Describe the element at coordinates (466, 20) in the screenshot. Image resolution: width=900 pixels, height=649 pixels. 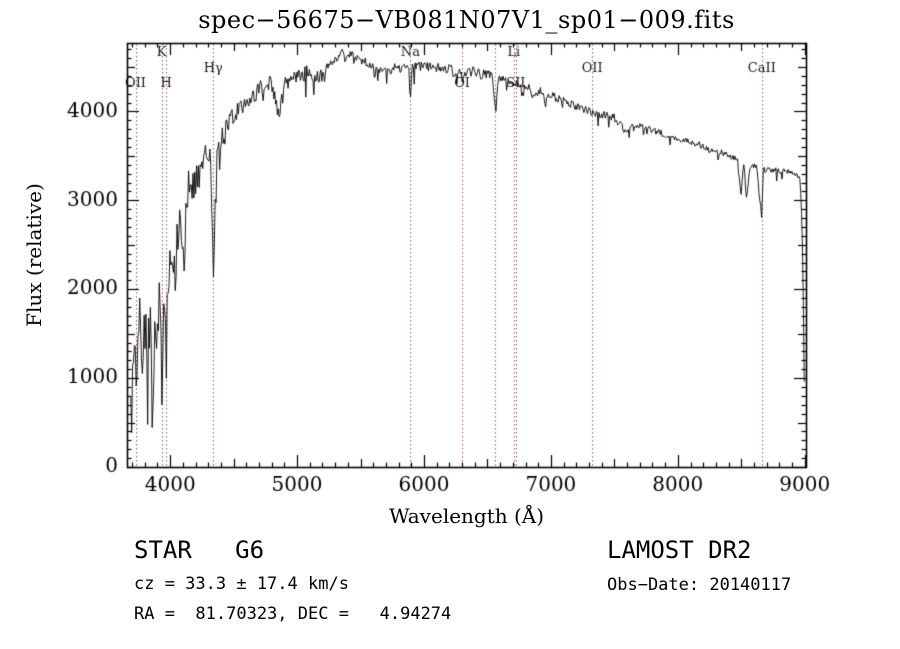
I see `plot-title: spec−56675−VB081N07V1_sp01−009.fits` at that location.